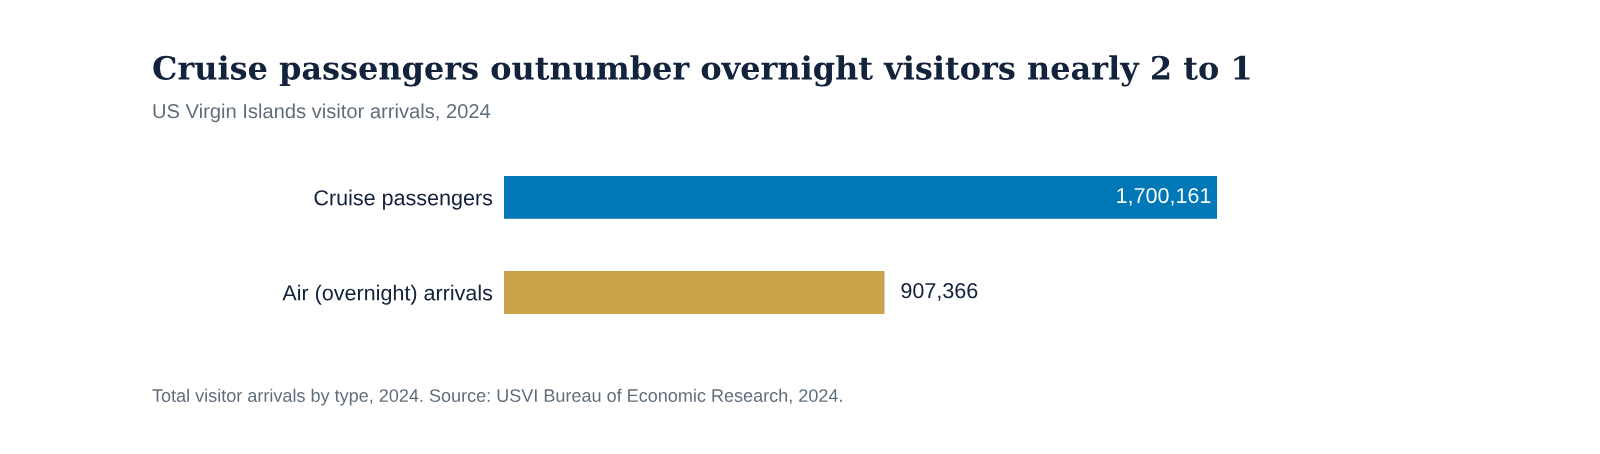 Image resolution: width=1600 pixels, height=454 pixels. What do you see at coordinates (403, 199) in the screenshot?
I see `y-tick-label: Cruise passengers` at bounding box center [403, 199].